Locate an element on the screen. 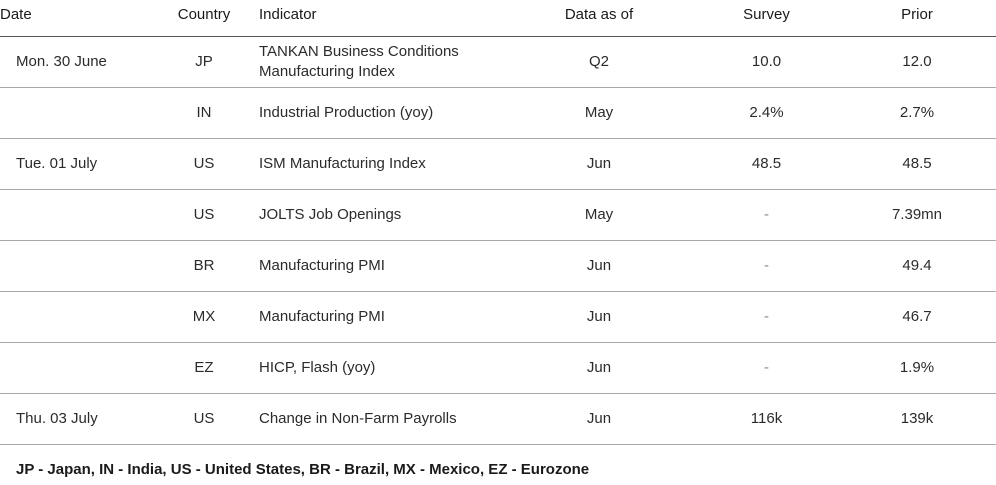  header-indicator: Indicator is located at coordinates (288, 14).